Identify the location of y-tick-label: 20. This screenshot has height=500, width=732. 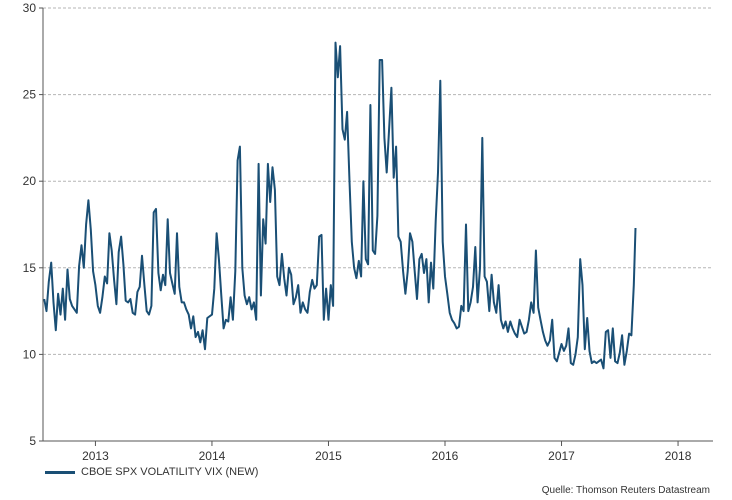
(30, 181).